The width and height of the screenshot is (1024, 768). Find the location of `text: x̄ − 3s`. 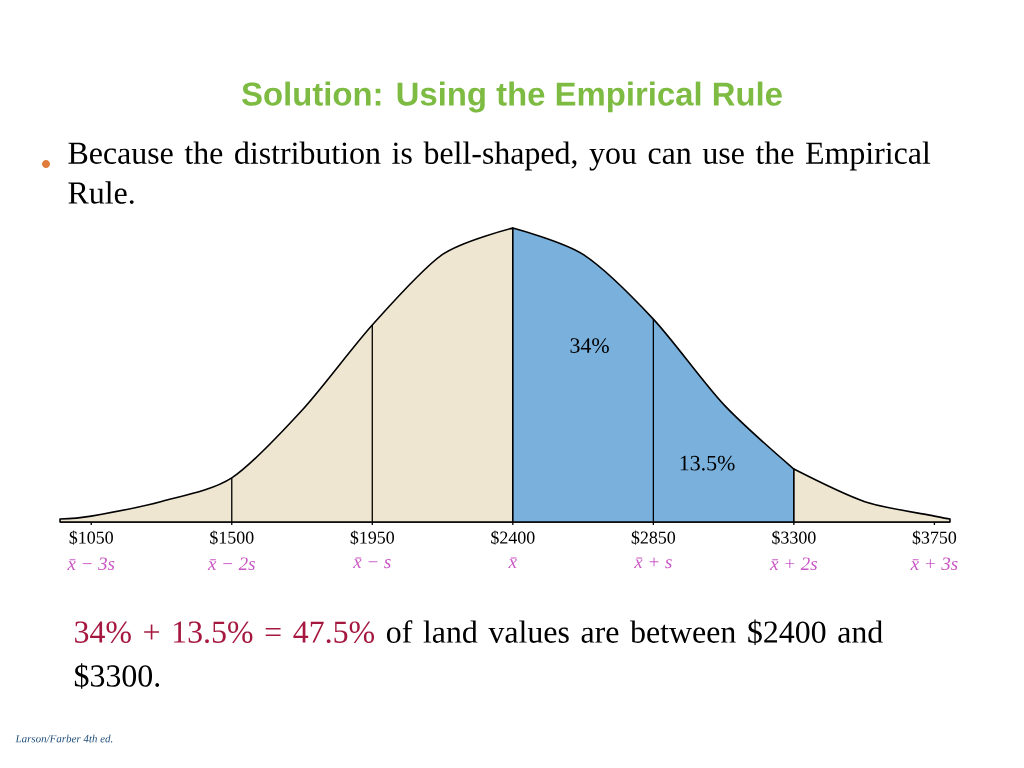

text: x̄ − 3s is located at coordinates (91, 564).